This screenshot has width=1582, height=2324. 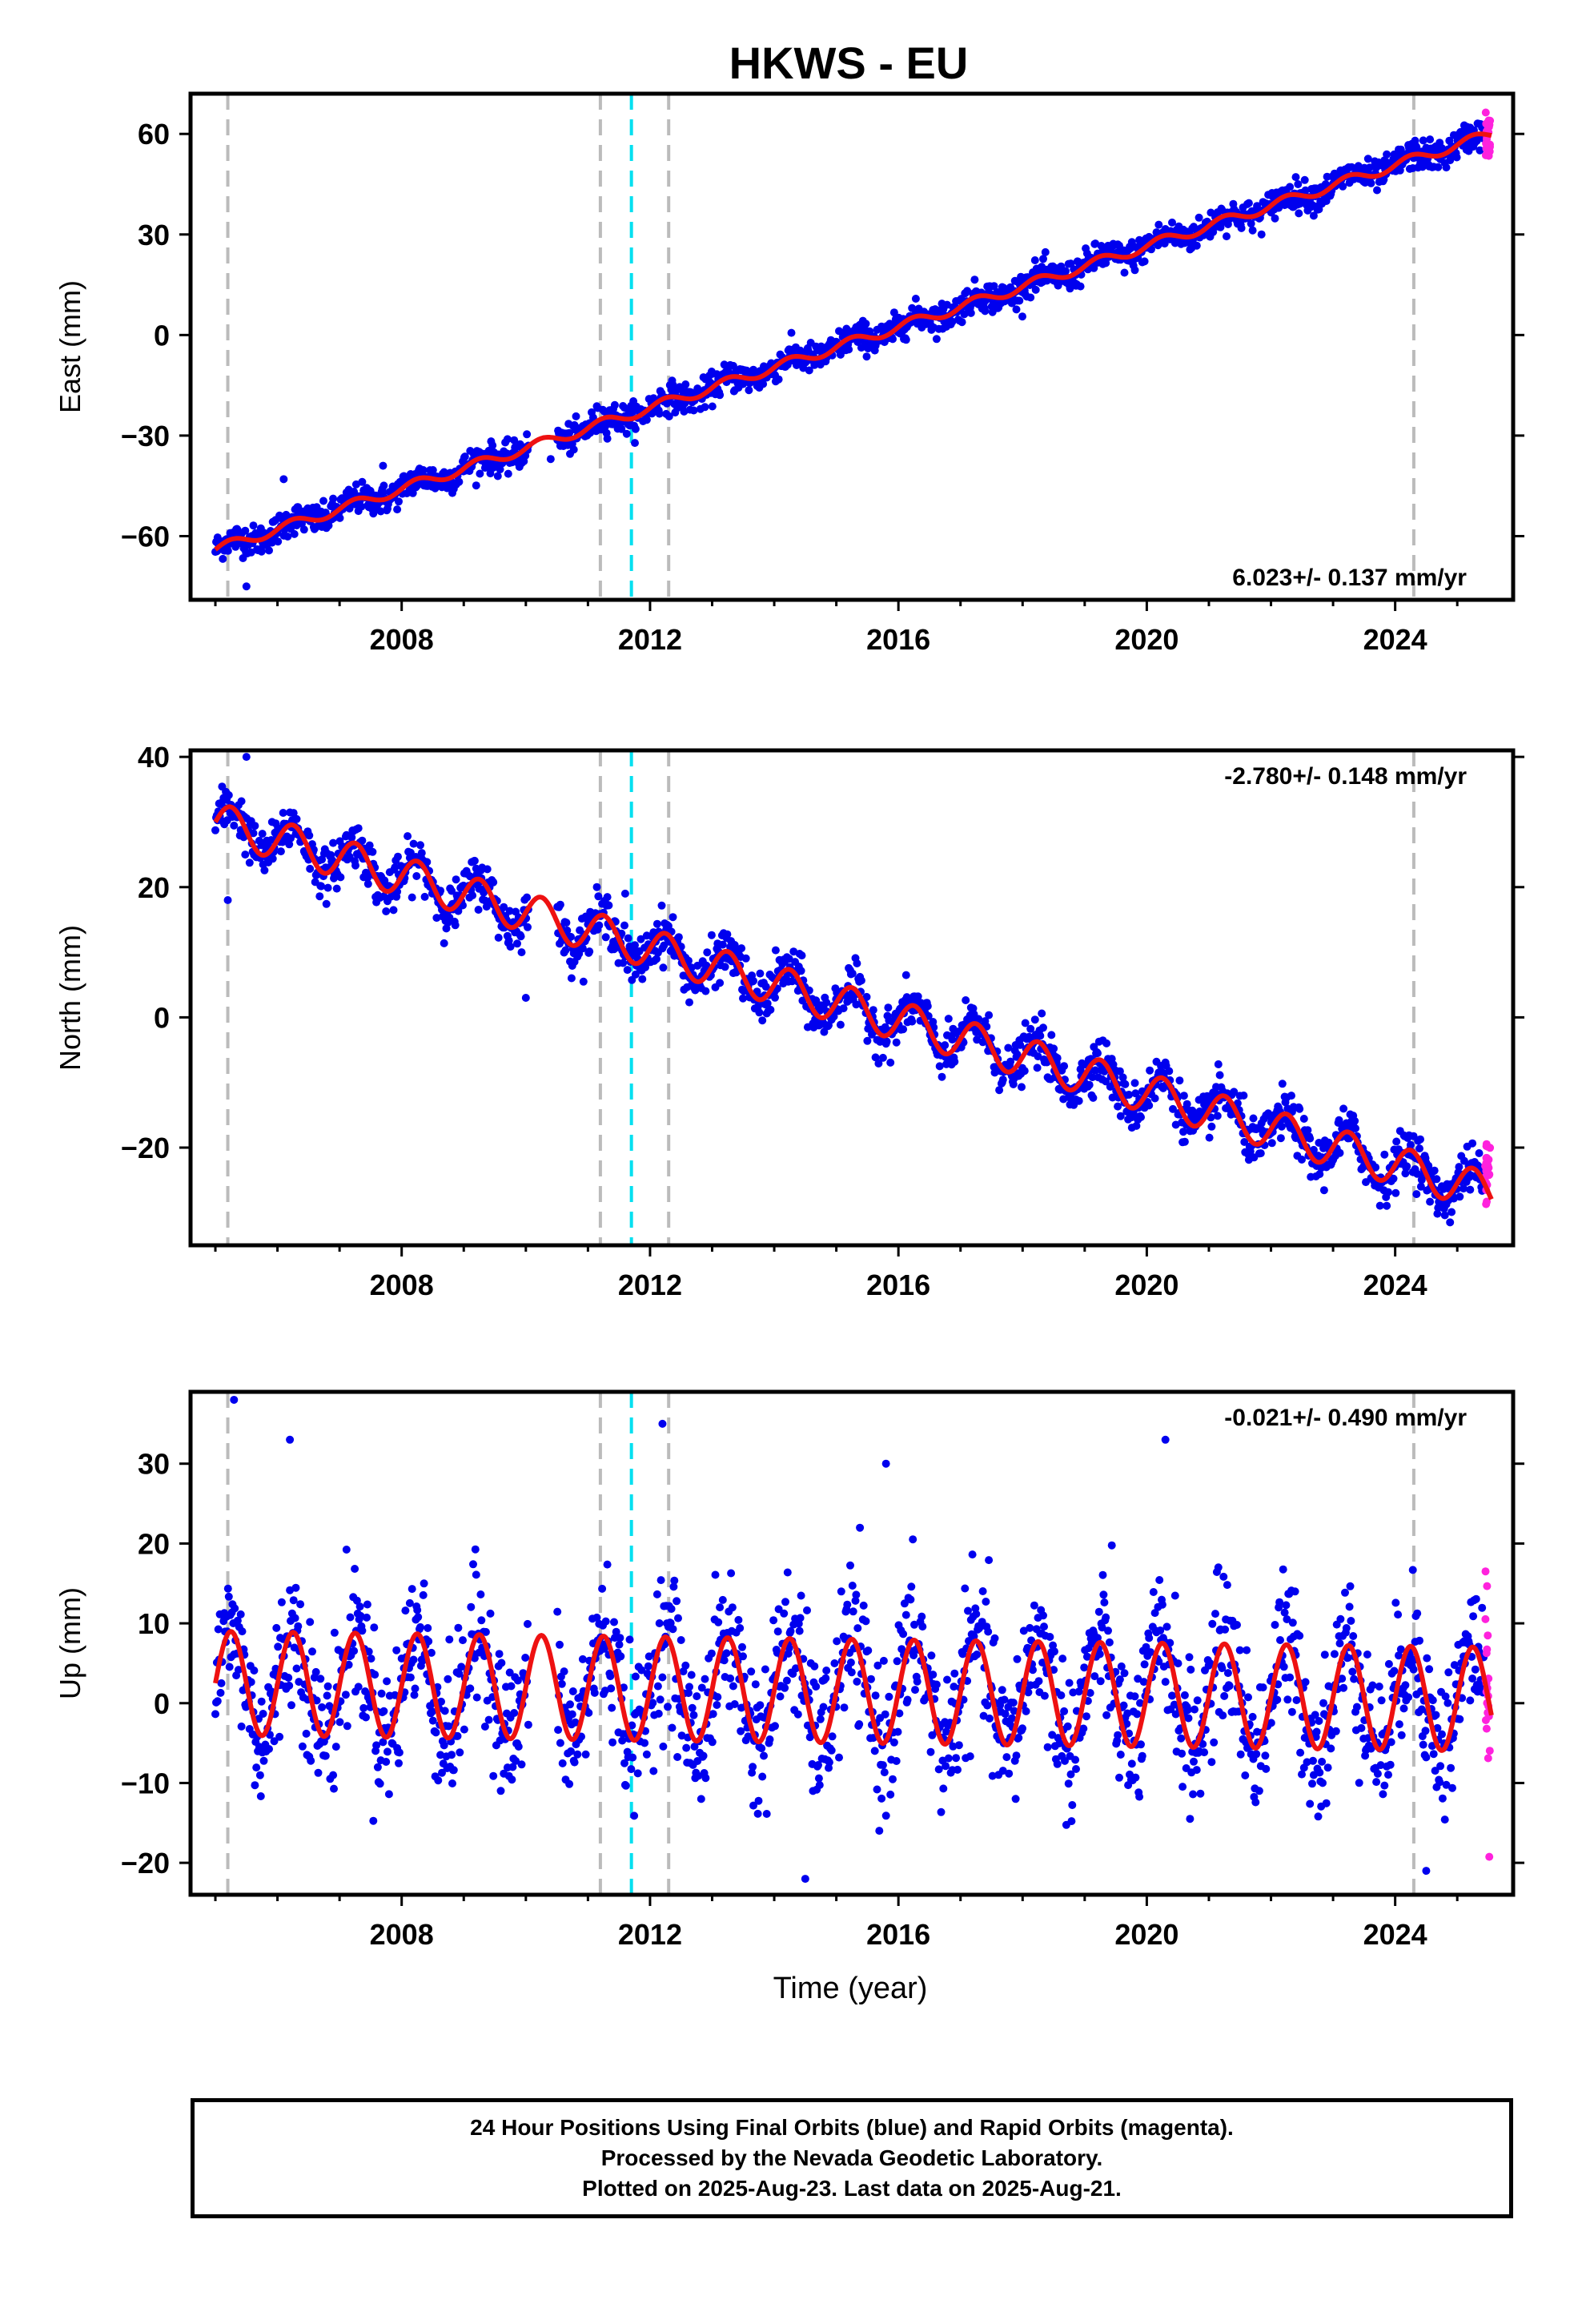 I want to click on y-axis-label: East (mm), so click(x=70, y=346).